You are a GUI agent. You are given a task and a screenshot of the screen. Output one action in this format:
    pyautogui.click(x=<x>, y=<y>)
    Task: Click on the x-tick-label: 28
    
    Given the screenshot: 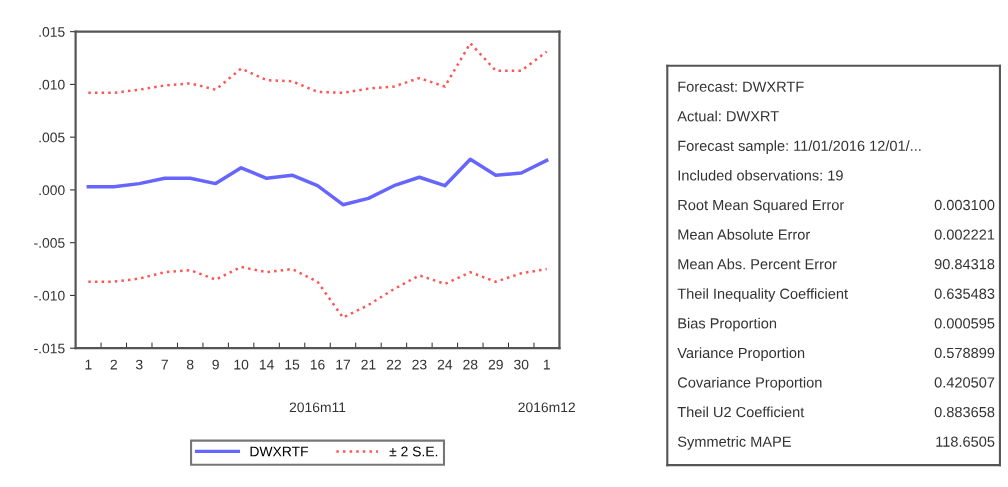 What is the action you would take?
    pyautogui.click(x=470, y=364)
    